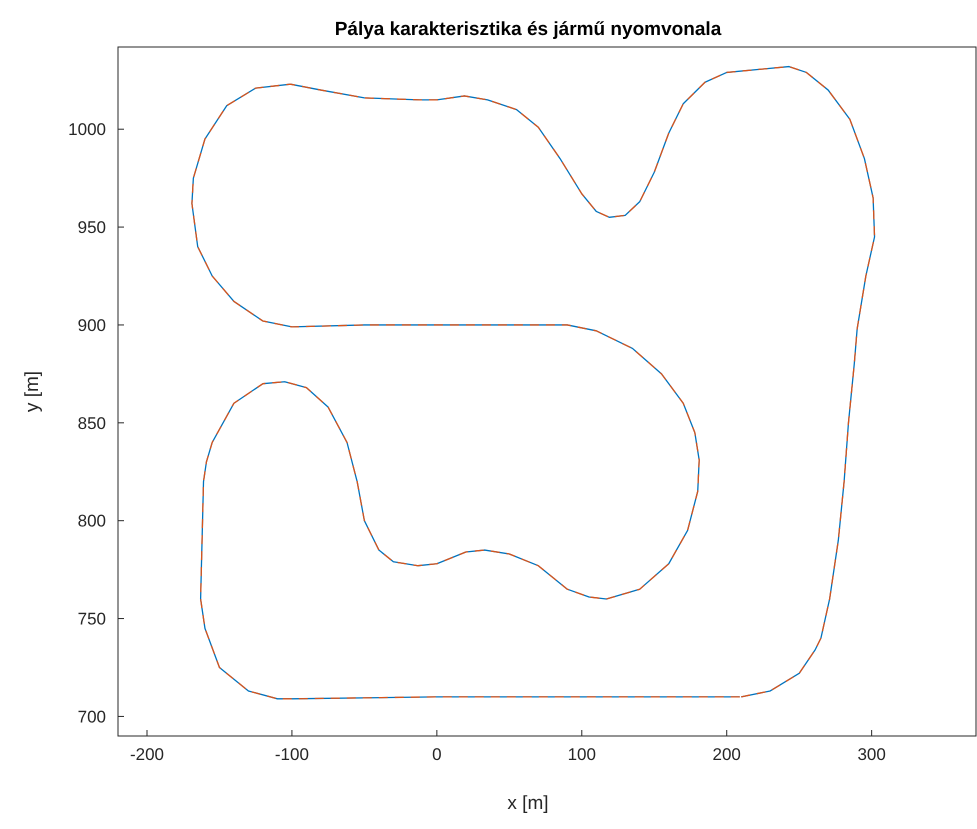  Describe the element at coordinates (147, 754) in the screenshot. I see `x-tick-label: -200` at that location.